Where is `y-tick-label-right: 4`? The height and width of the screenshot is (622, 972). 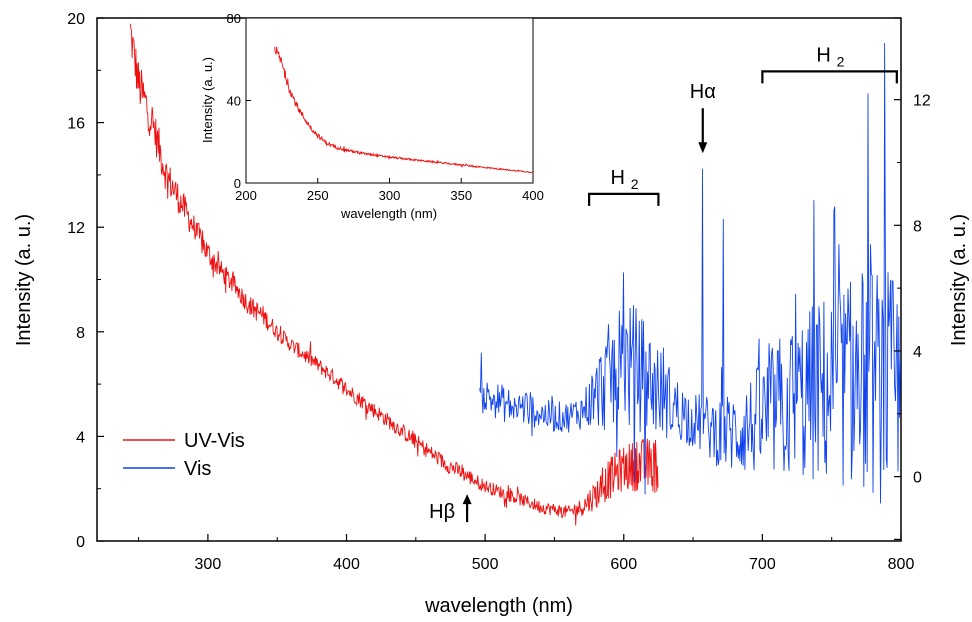
y-tick-label-right: 4 is located at coordinates (917, 352).